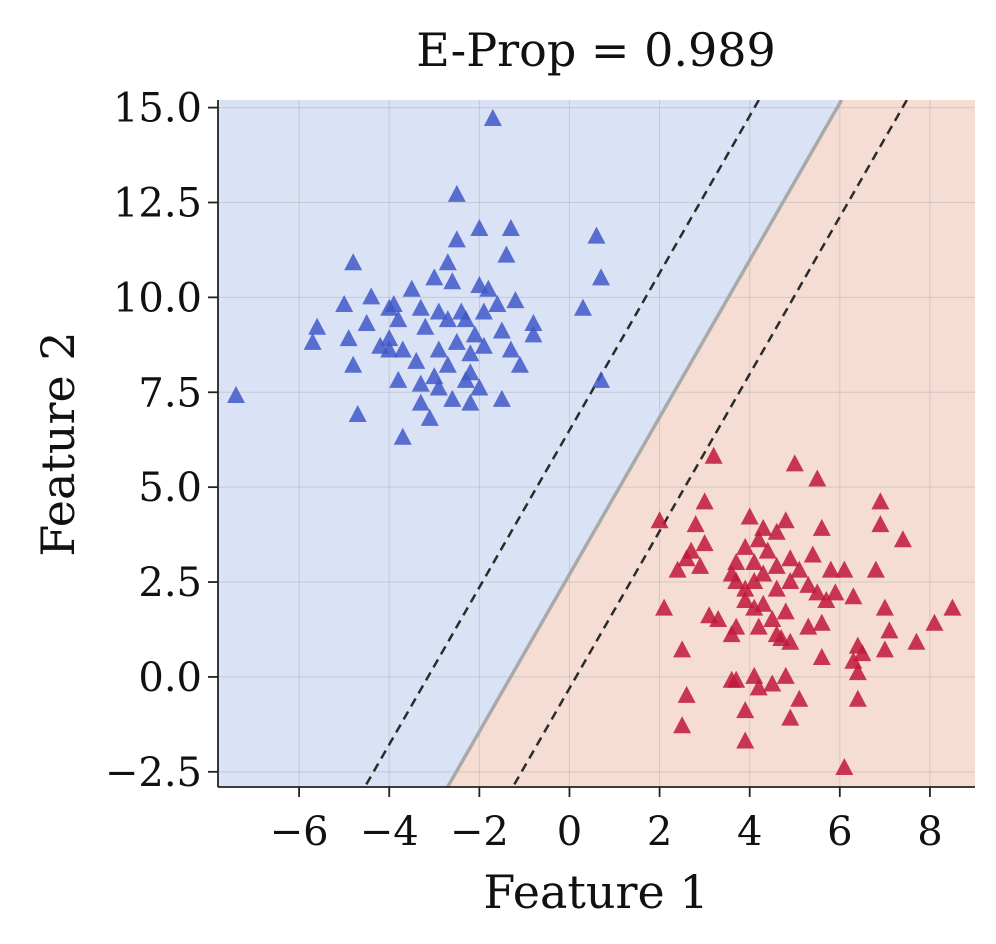 The height and width of the screenshot is (944, 996). What do you see at coordinates (161, 441) in the screenshot?
I see `y-axis-ticks: −2.5 0.0 2.5 5.0 7.5 10.0 12.5 15.0` at bounding box center [161, 441].